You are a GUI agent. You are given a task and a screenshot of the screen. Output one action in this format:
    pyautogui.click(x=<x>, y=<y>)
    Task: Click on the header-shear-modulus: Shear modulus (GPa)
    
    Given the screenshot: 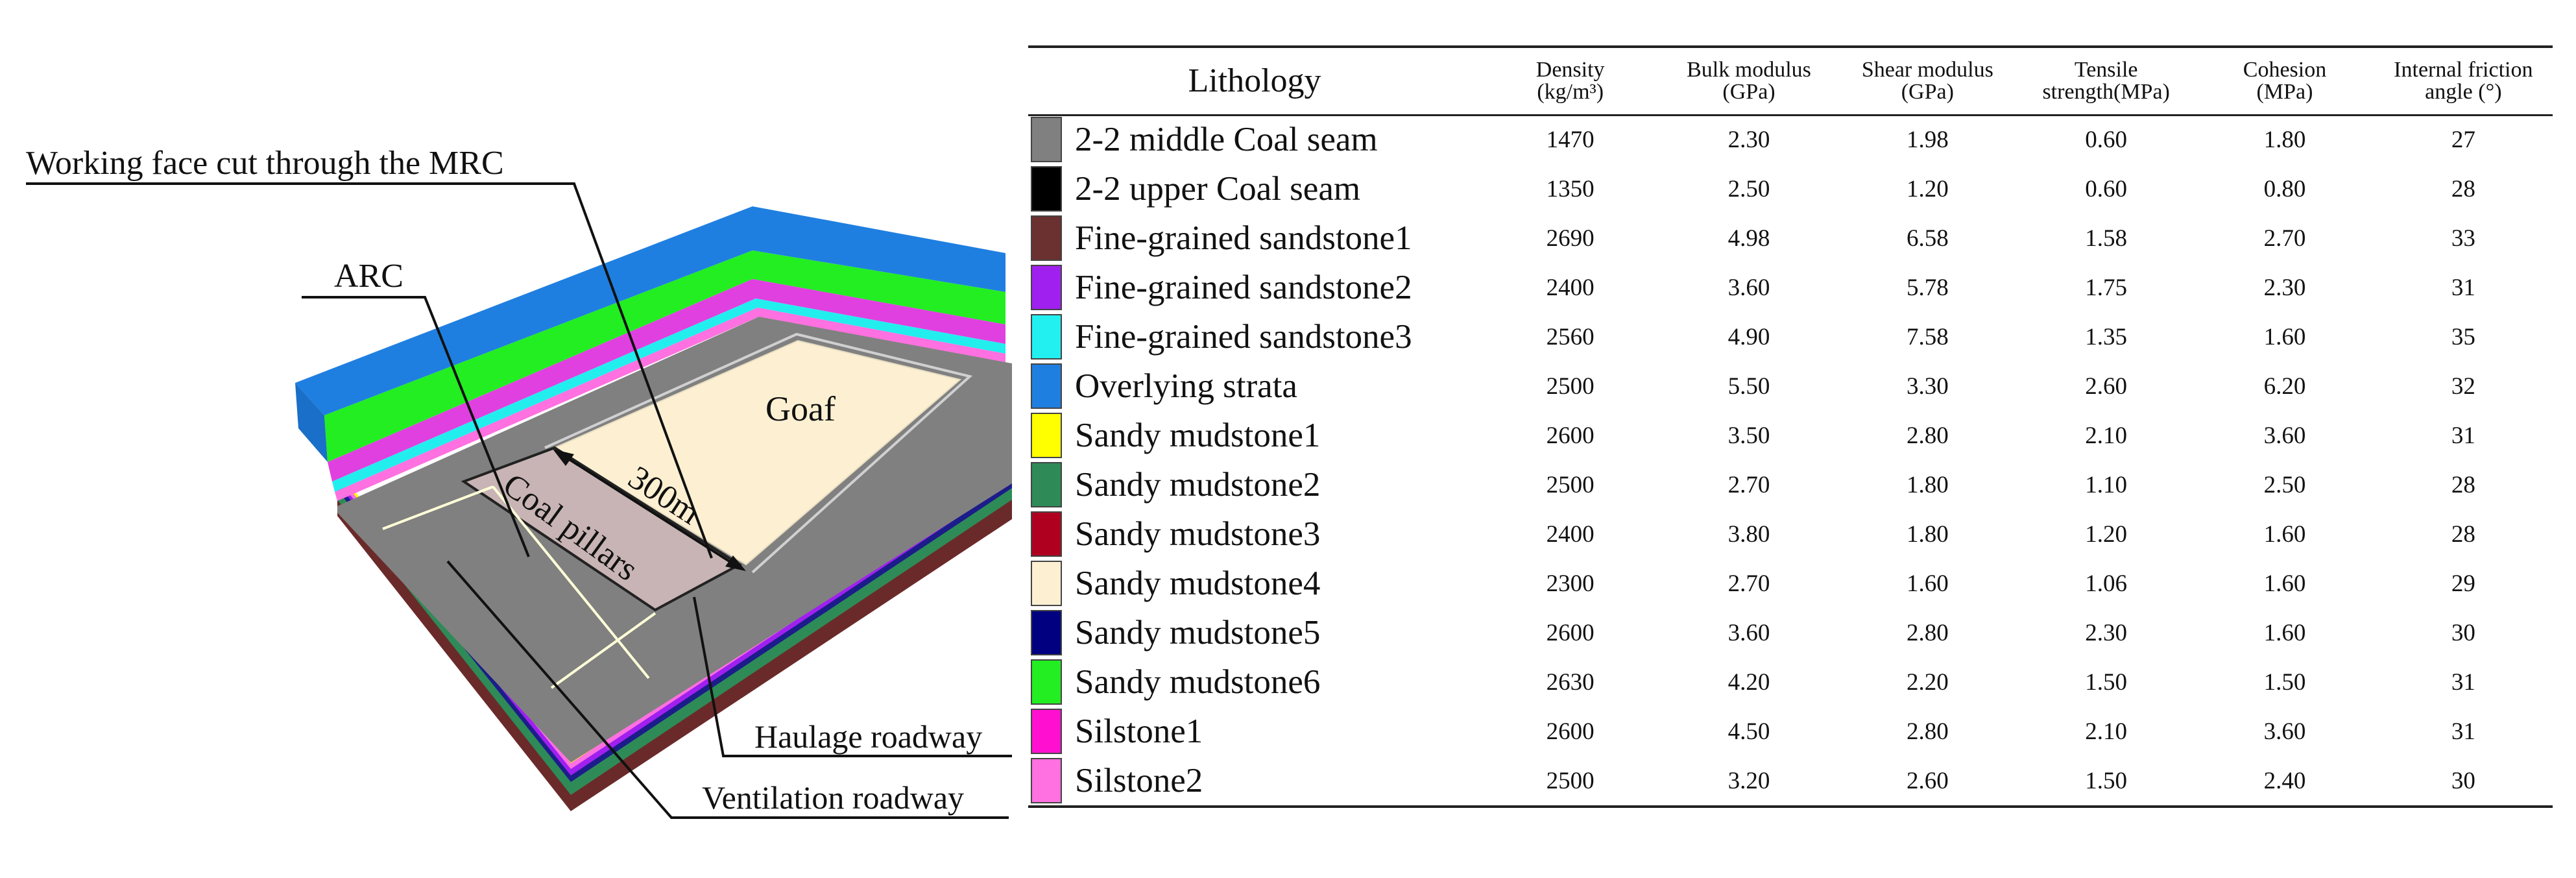 What is the action you would take?
    pyautogui.click(x=1927, y=80)
    